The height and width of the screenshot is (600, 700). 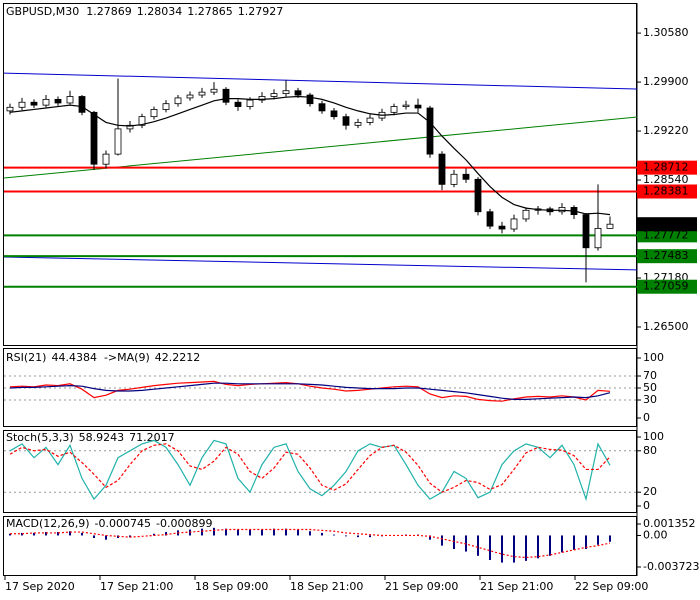 I want to click on symbol: GBPUSD,M30, so click(x=42, y=11).